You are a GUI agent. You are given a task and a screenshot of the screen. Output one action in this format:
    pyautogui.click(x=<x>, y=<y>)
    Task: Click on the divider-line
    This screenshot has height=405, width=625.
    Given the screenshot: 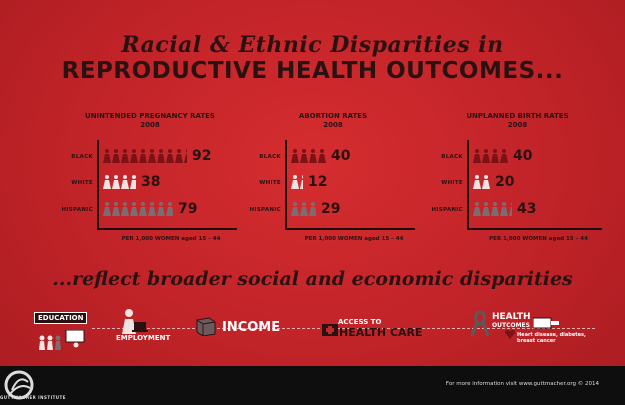 What is the action you would take?
    pyautogui.click(x=343, y=328)
    